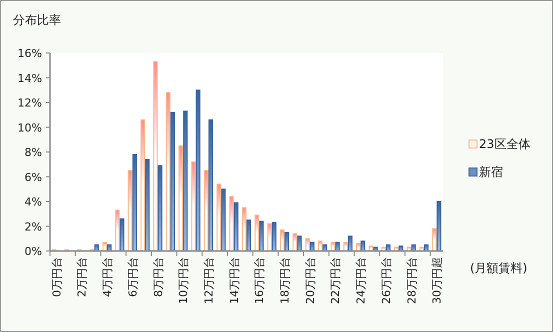  Describe the element at coordinates (33, 152) in the screenshot. I see `y-tick-label: 8%` at that location.